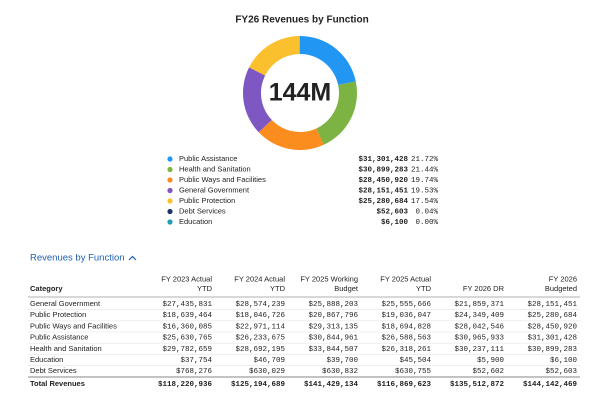 The image size is (600, 405). I want to click on table-cell: $52,603, so click(561, 372).